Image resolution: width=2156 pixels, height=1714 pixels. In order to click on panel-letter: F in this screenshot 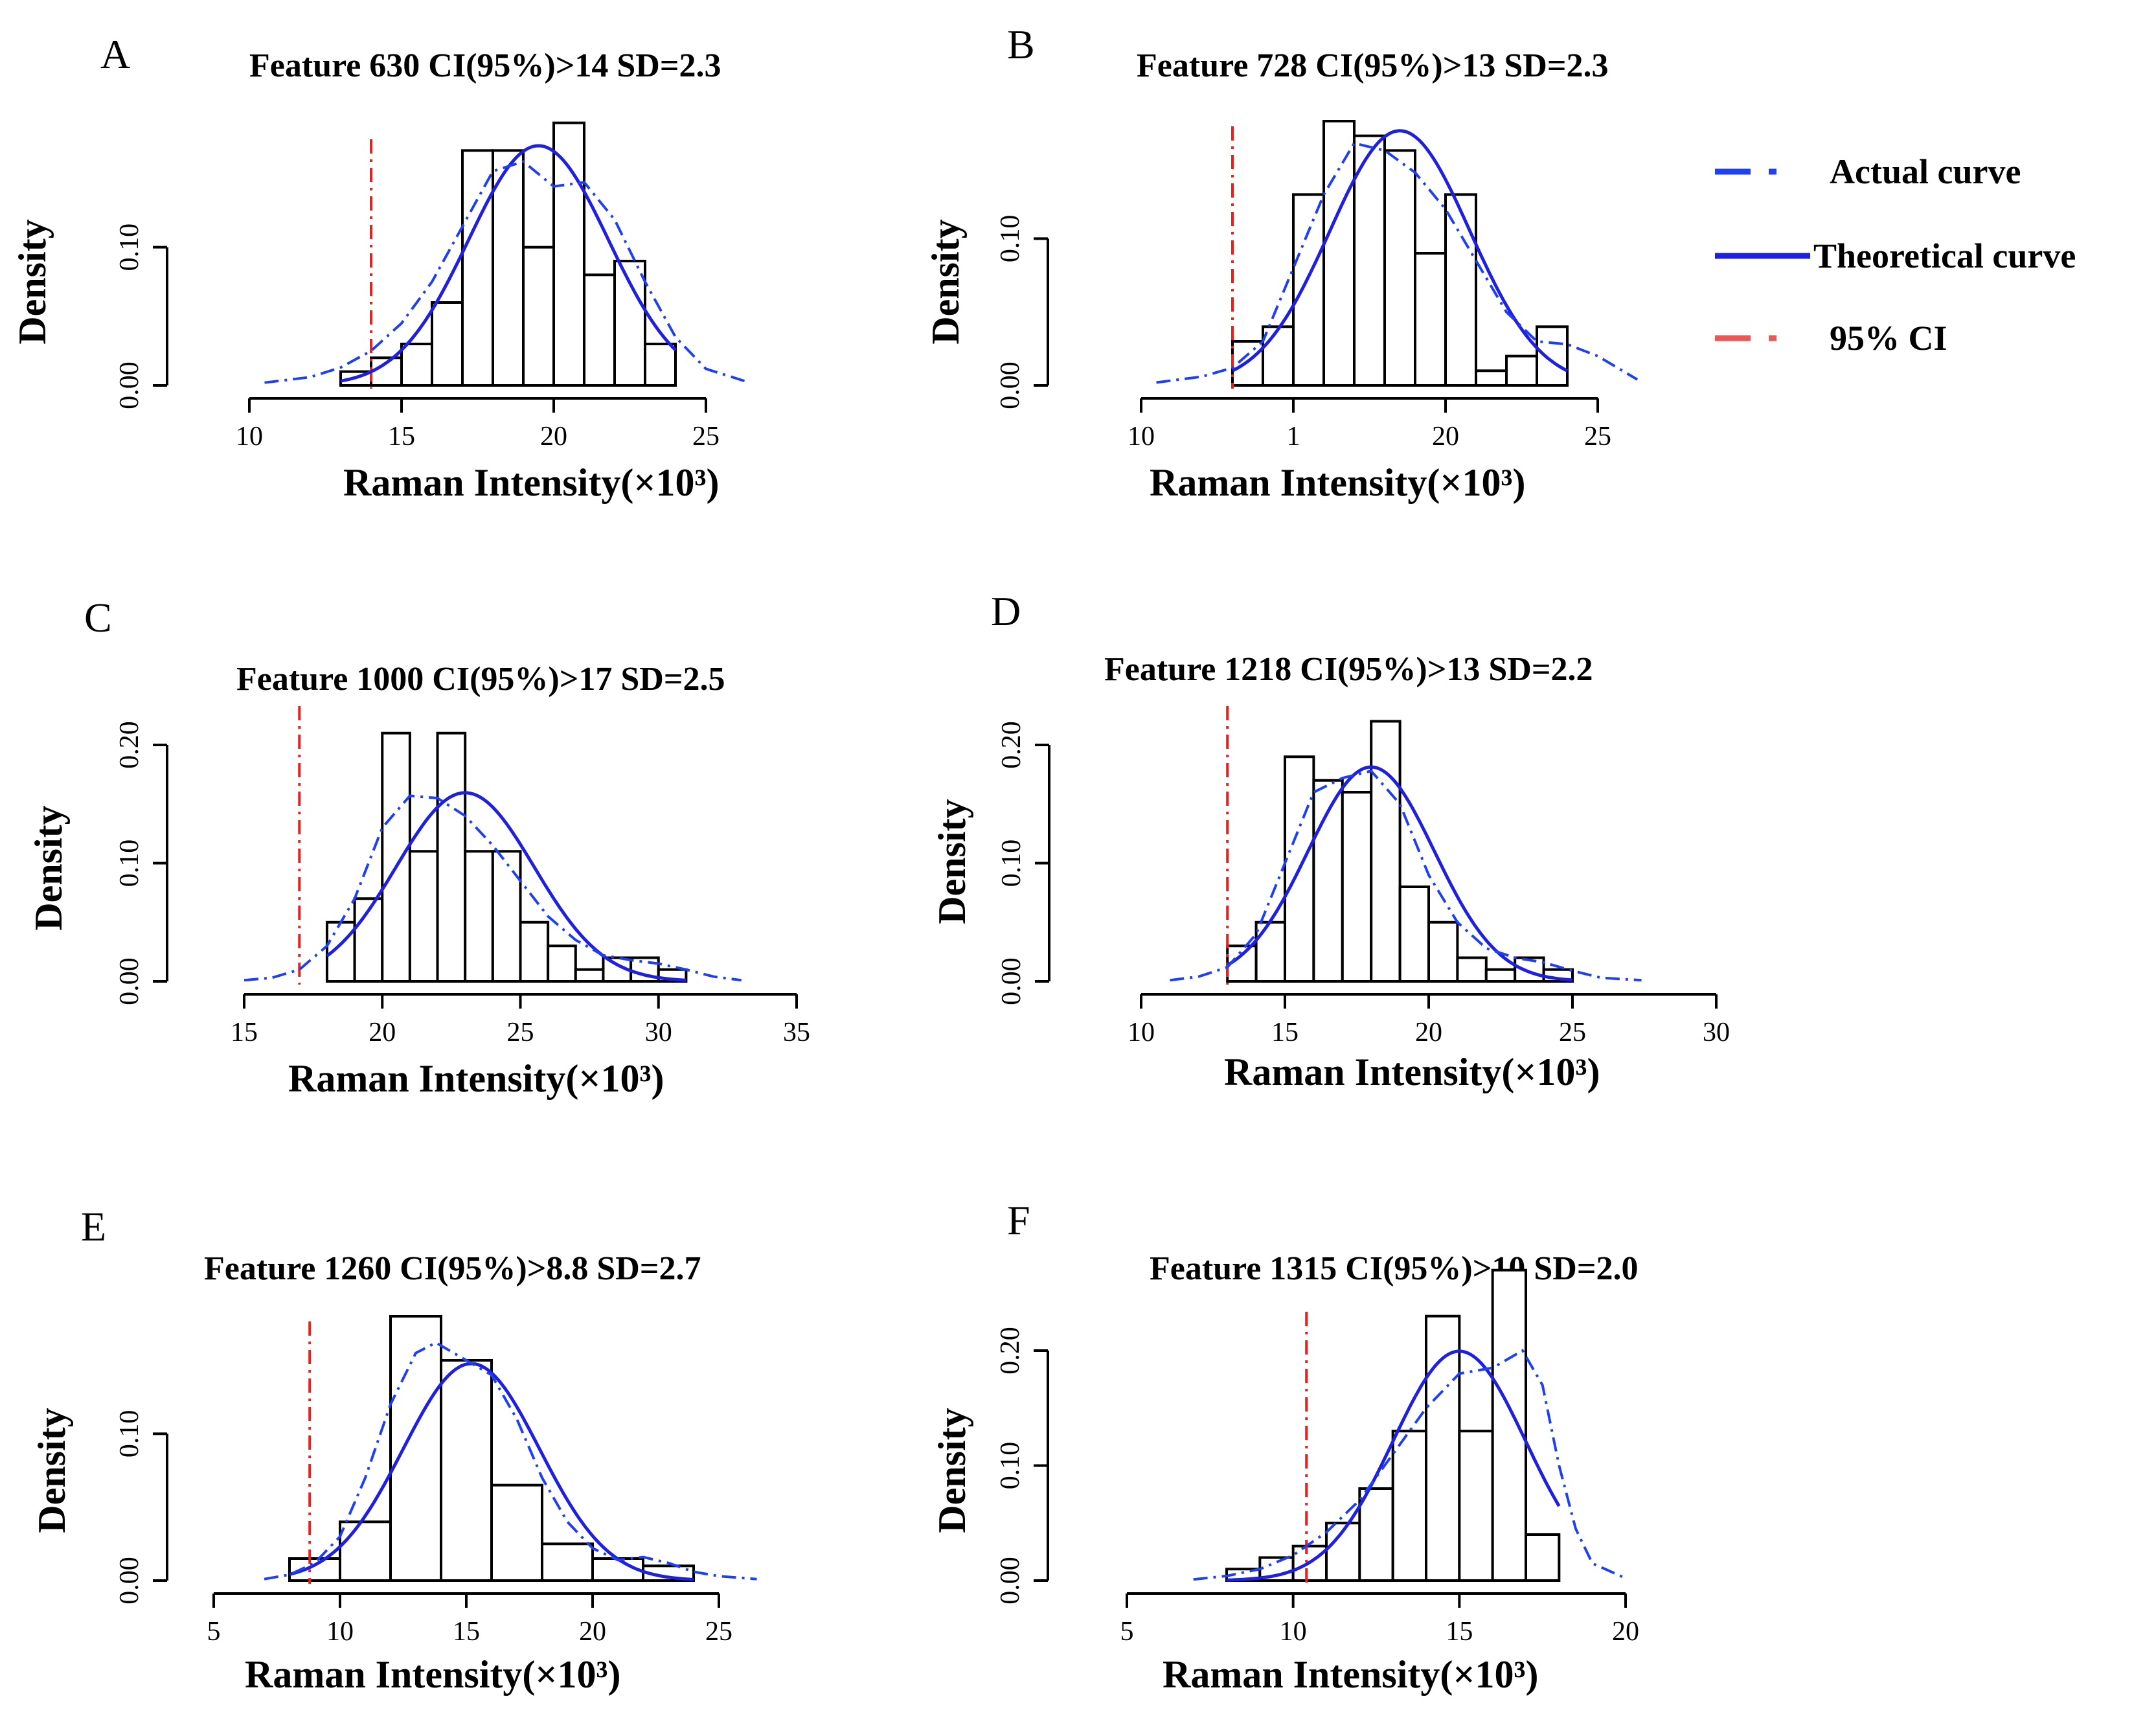, I will do `click(1018, 1220)`.